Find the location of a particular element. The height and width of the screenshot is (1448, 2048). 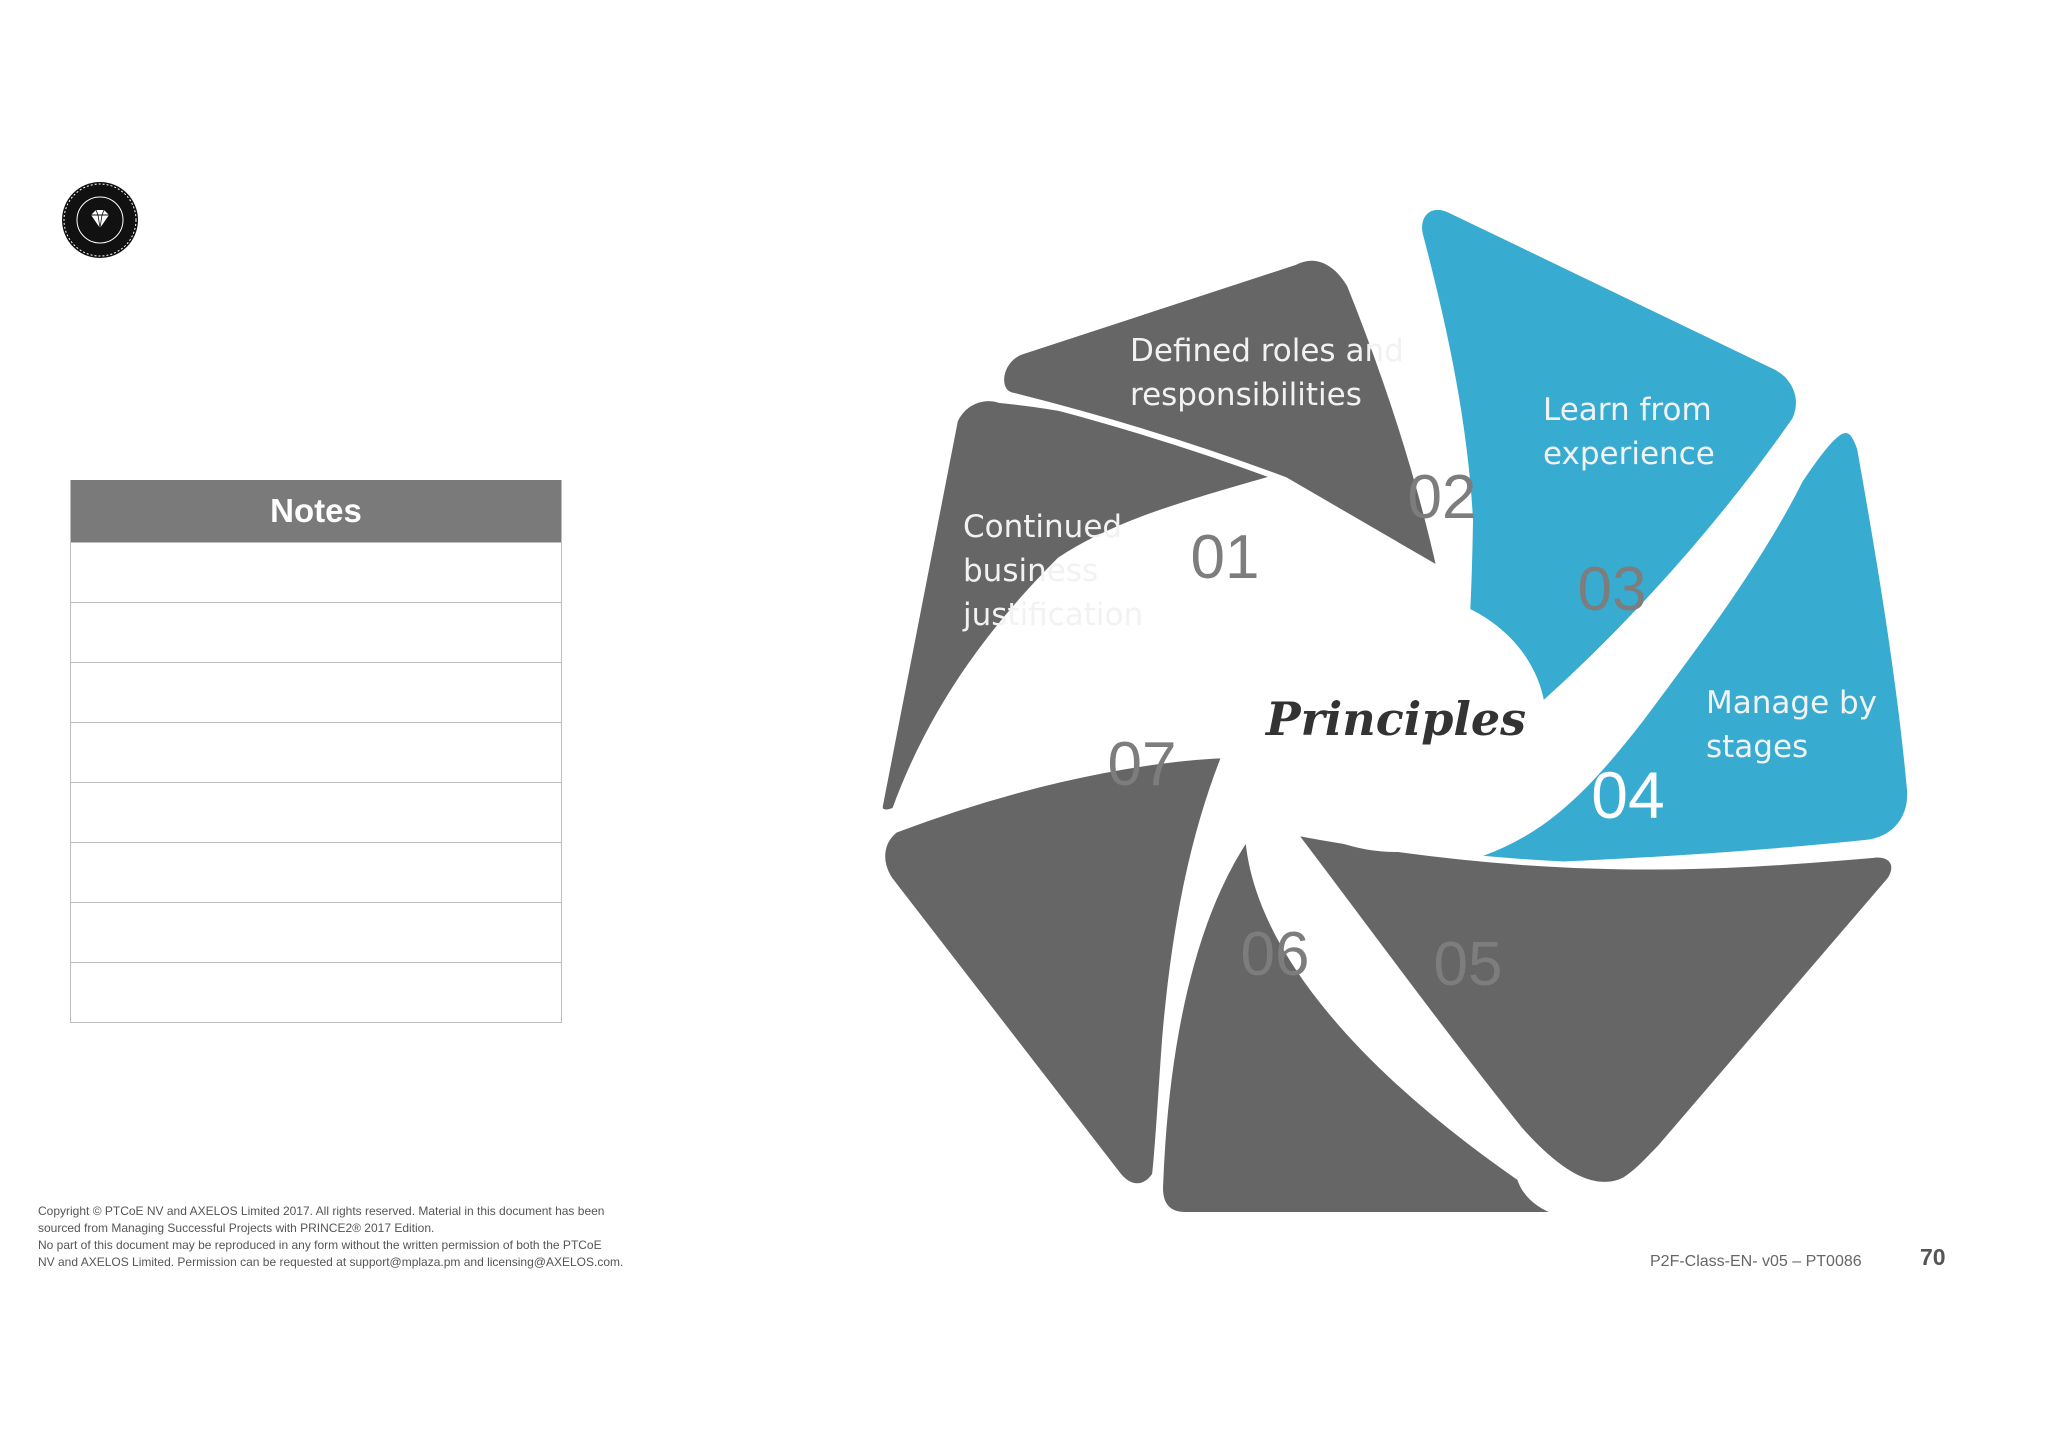

segment-label-01: Continued business justification is located at coordinates (1052, 571).